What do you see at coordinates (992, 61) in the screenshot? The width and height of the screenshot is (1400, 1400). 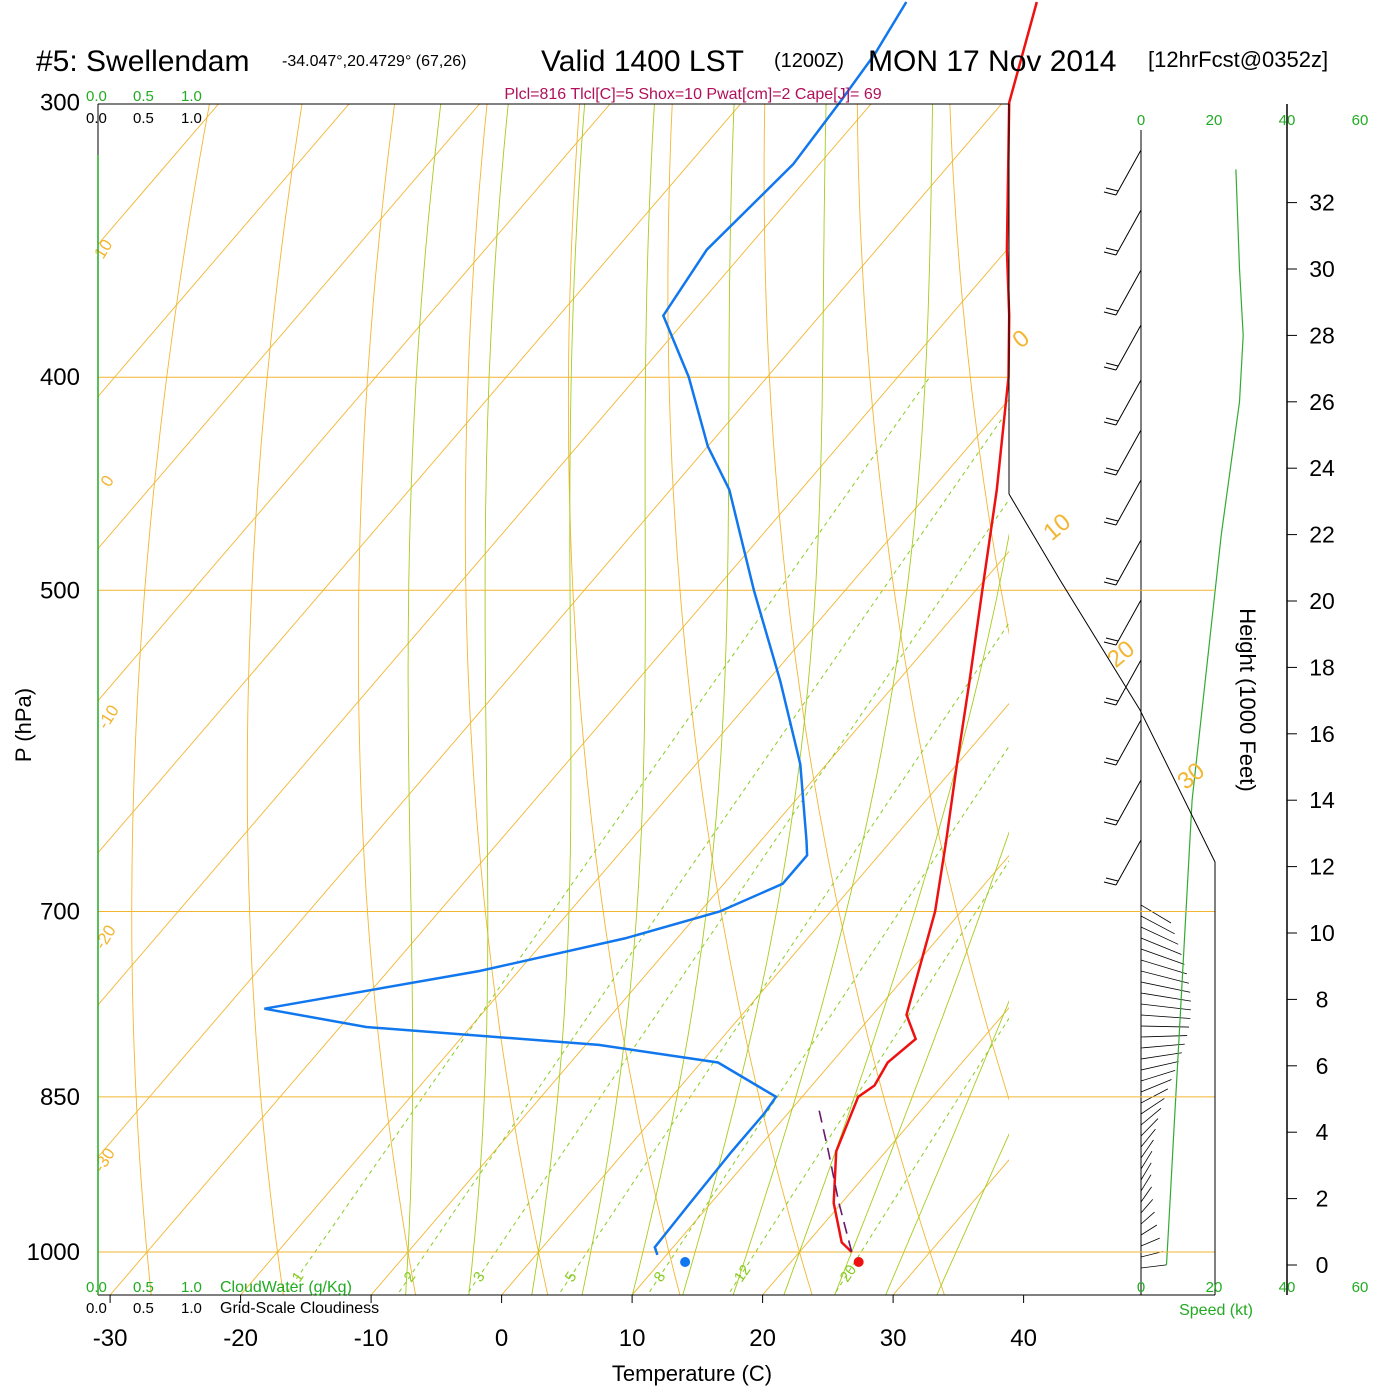 I see `valid-date: MON 17 Nov 2014` at bounding box center [992, 61].